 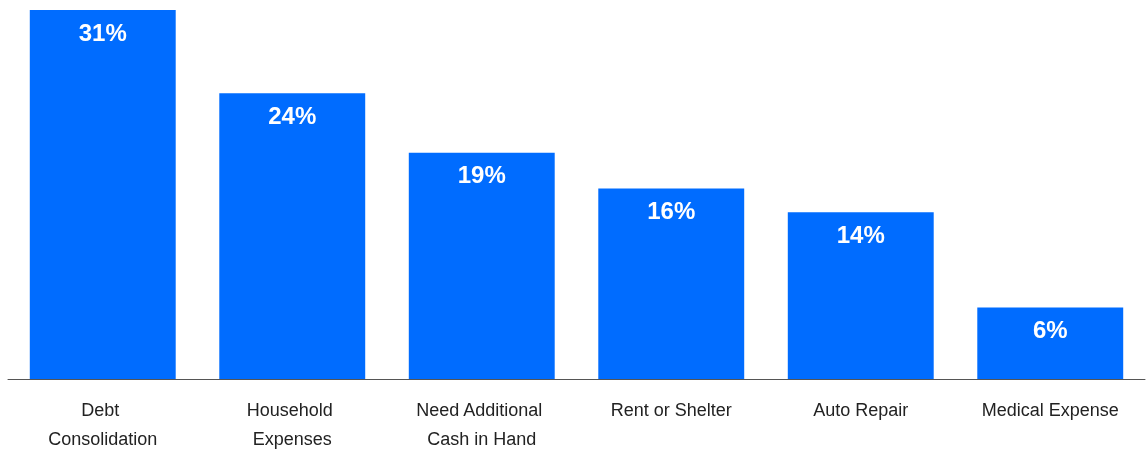 I want to click on x-tick-label: Rent or Shelter, so click(x=671, y=409).